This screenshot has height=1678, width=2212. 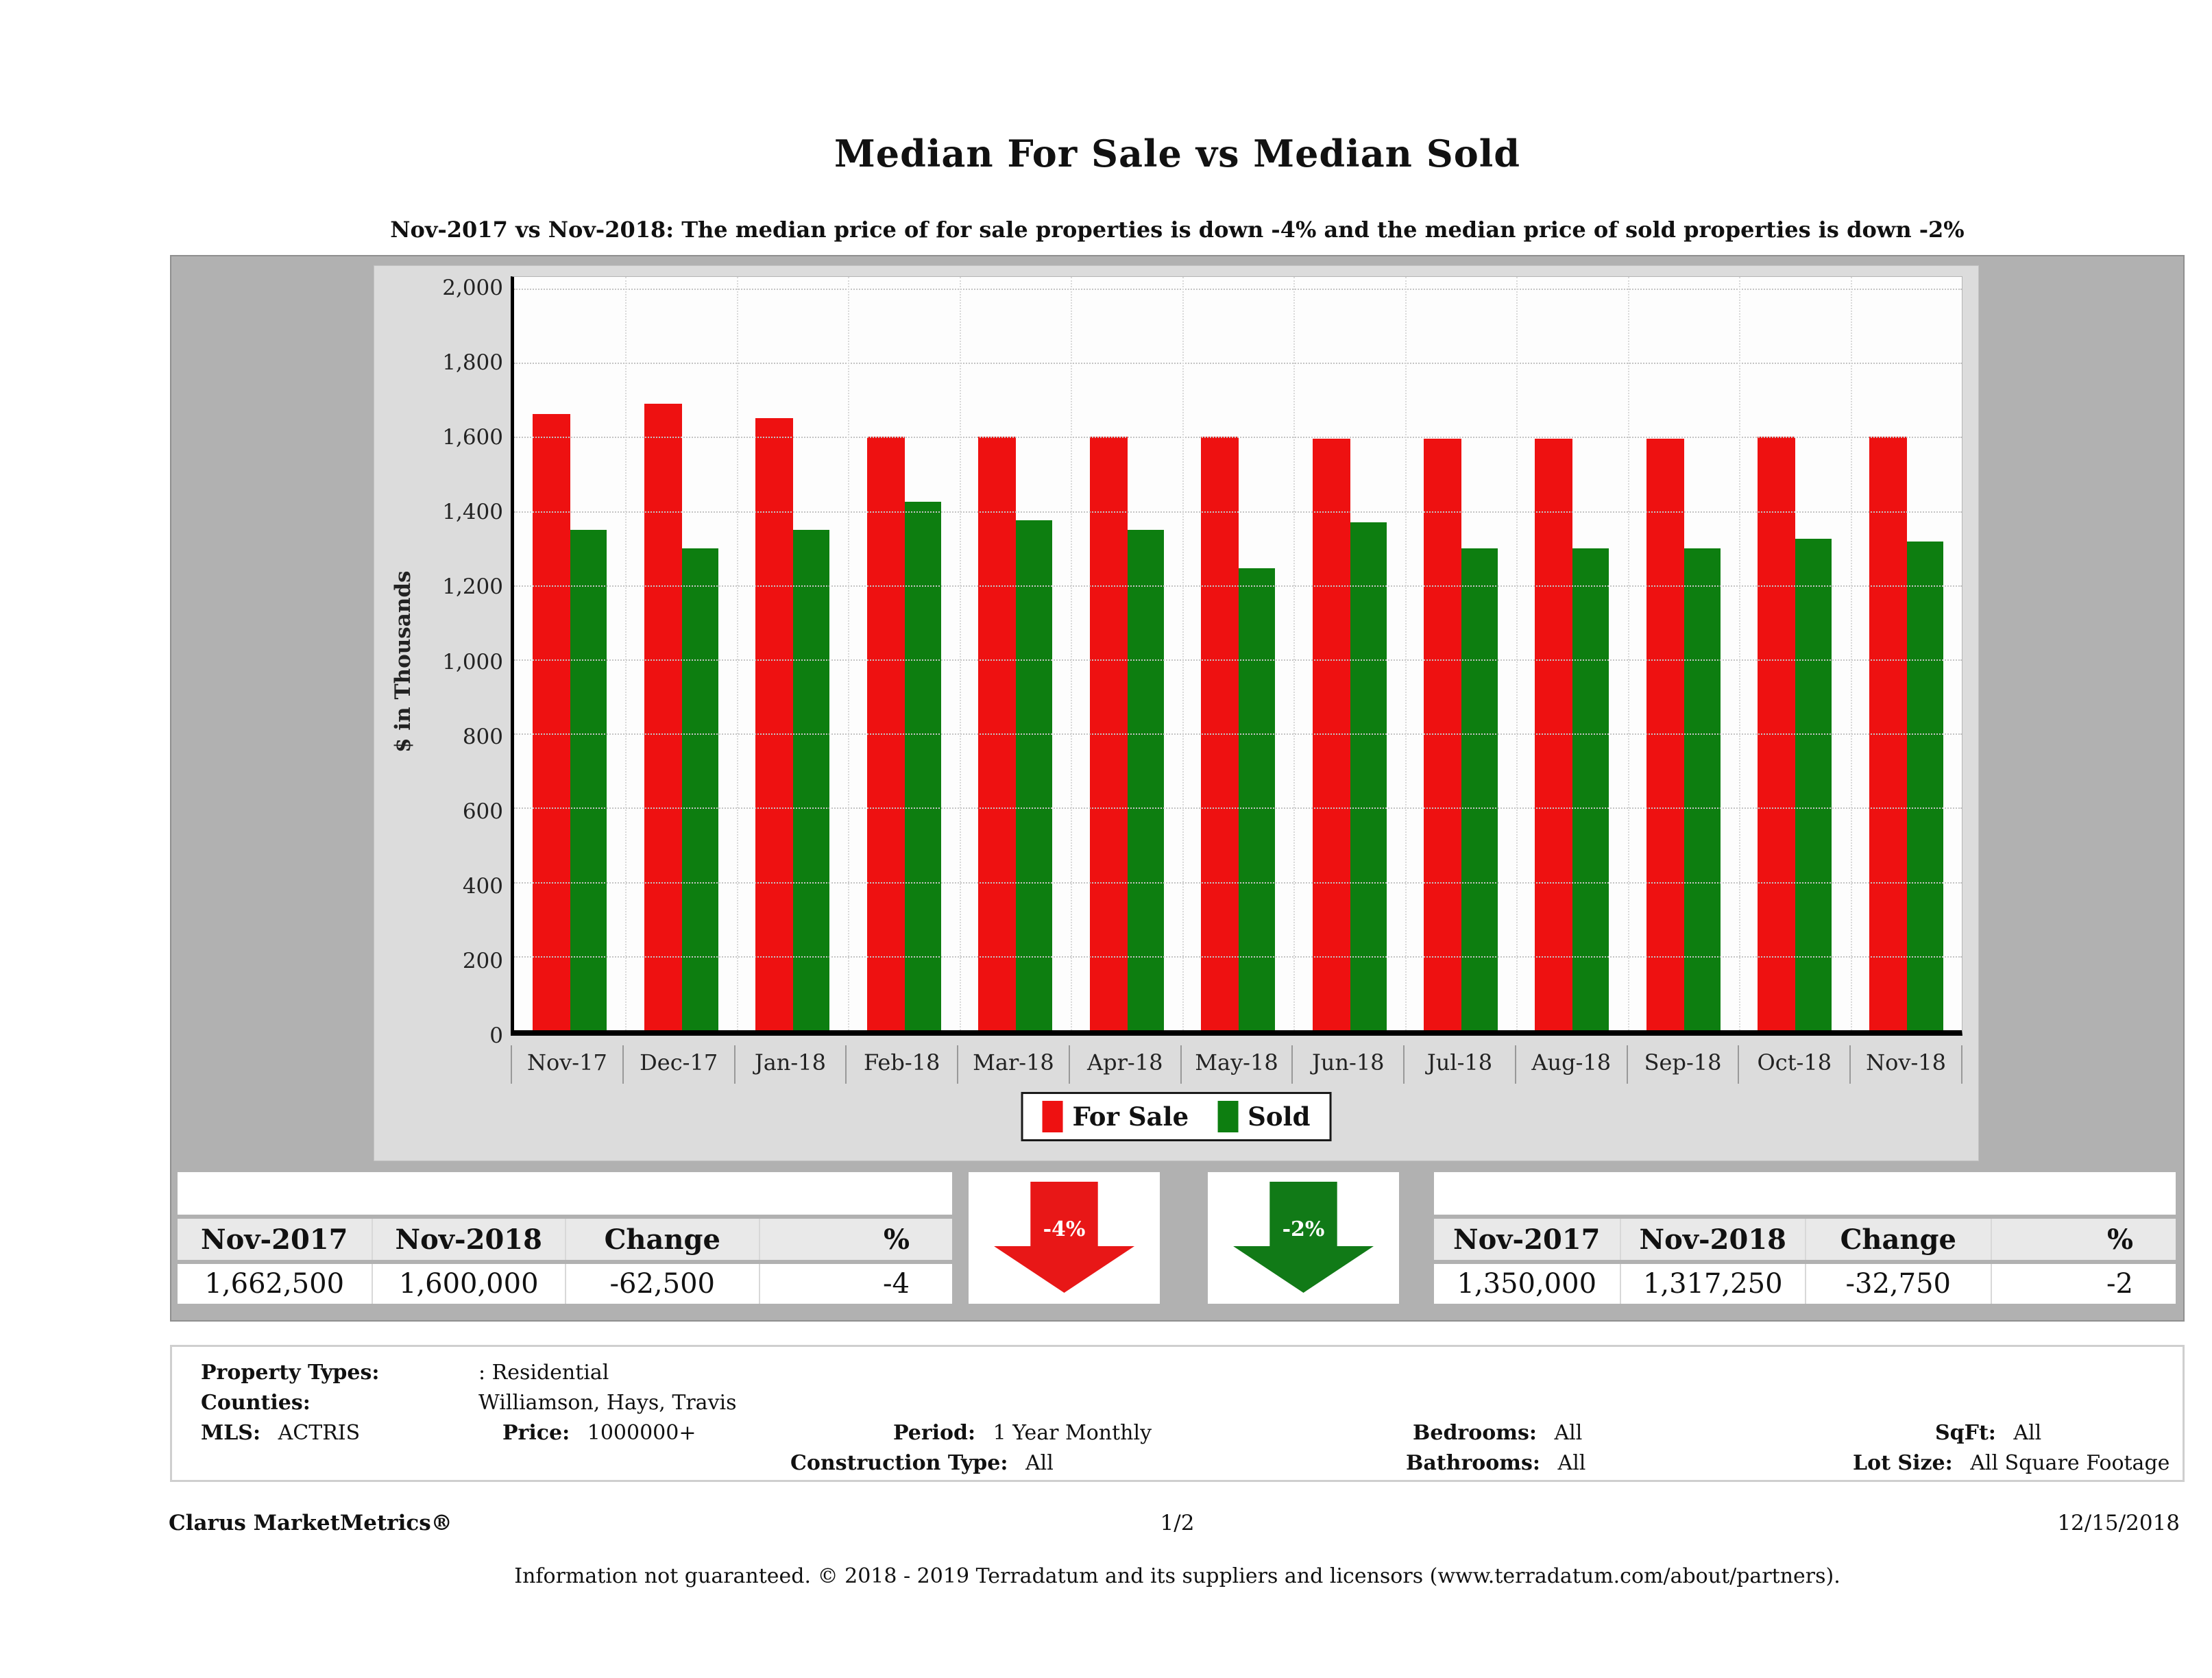 What do you see at coordinates (1473, 1463) in the screenshot?
I see `filter-bathrooms-label: Bathrooms:` at bounding box center [1473, 1463].